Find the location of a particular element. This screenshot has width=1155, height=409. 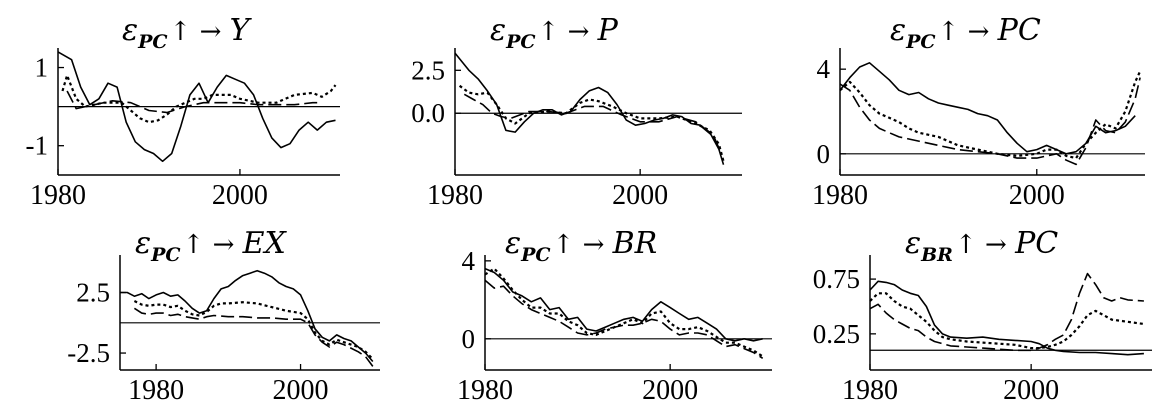

y-tick-label: -1 is located at coordinates (37, 146).